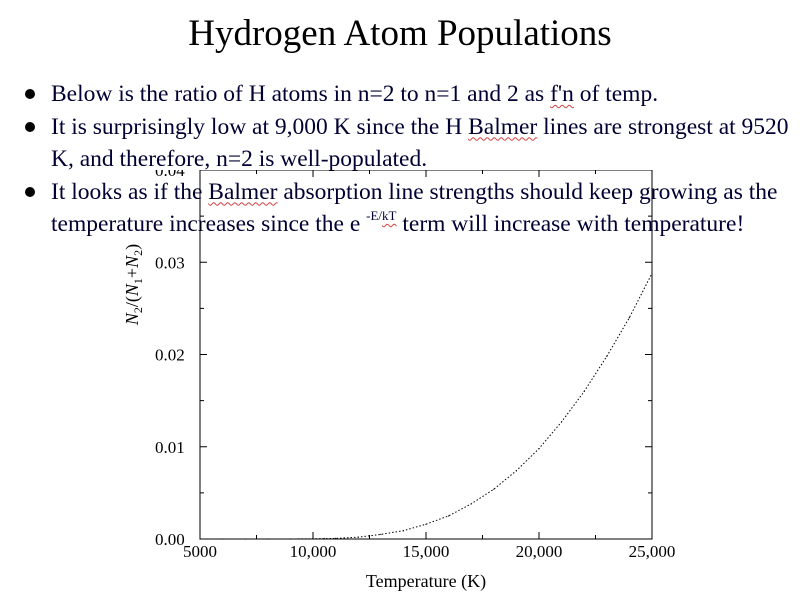 This screenshot has height=600, width=800. What do you see at coordinates (374, 215) in the screenshot?
I see `bullet-text: -E/` at bounding box center [374, 215].